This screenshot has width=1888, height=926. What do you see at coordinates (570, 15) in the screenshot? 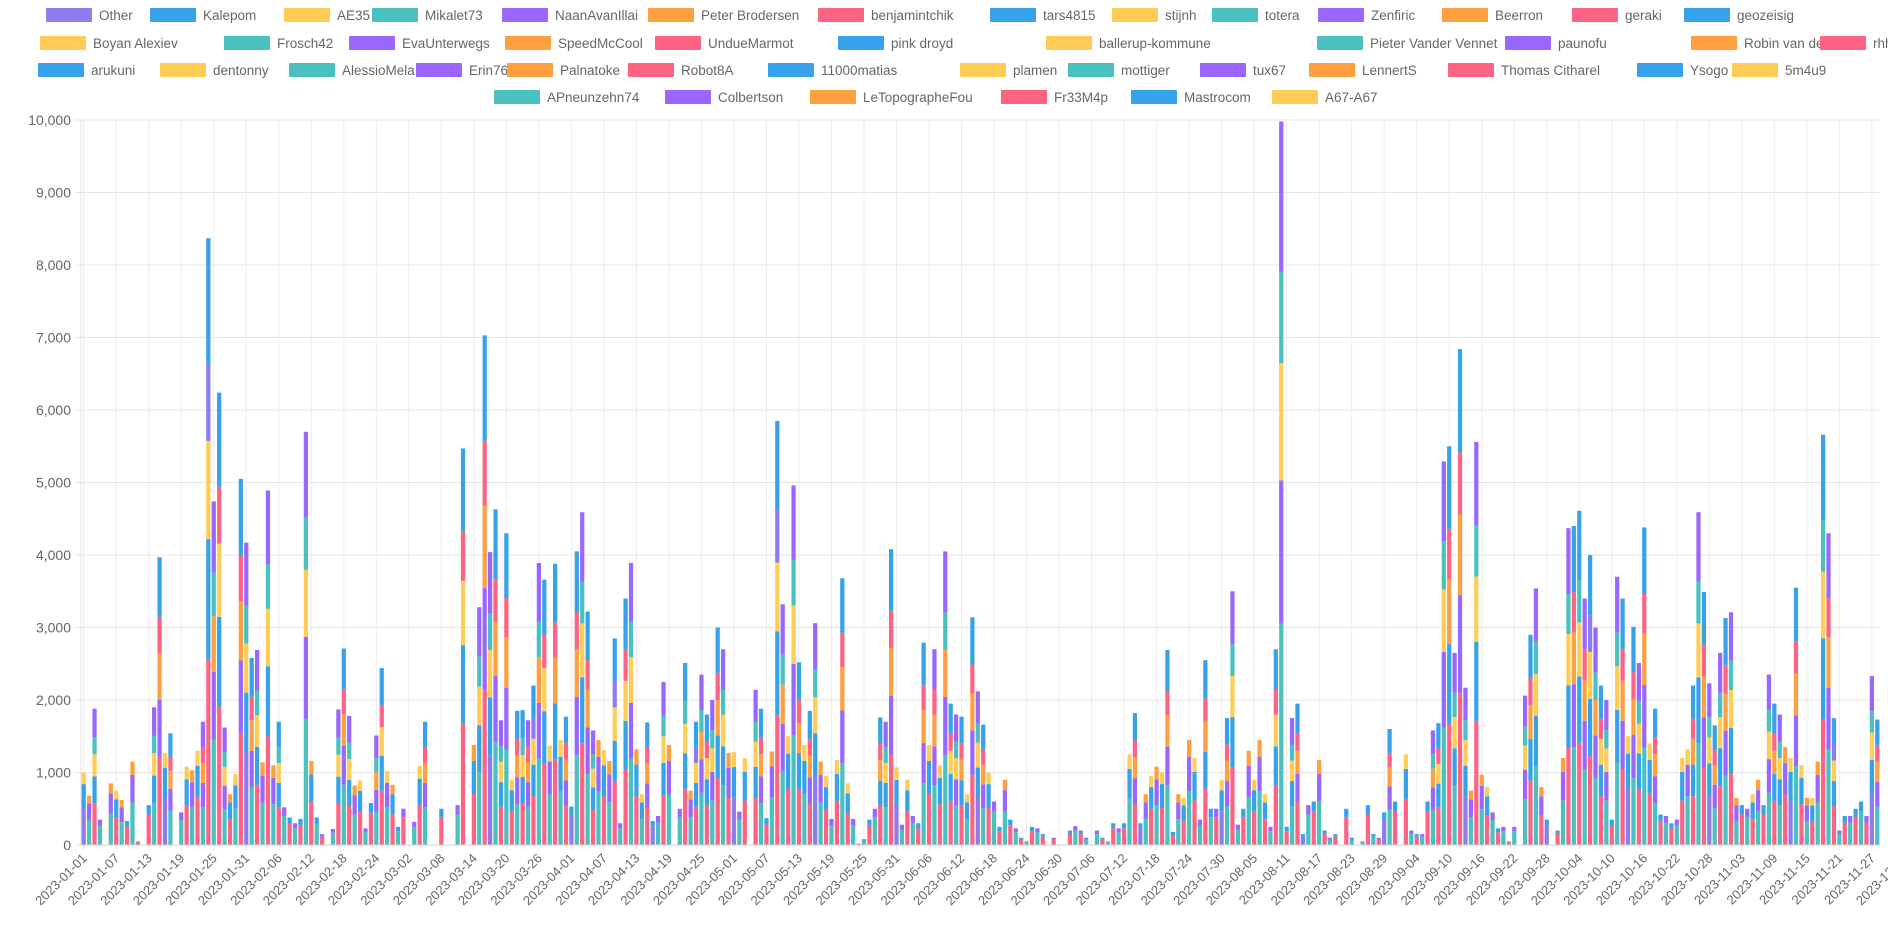
I see `legend-item: NaanAvanIllai` at bounding box center [570, 15].